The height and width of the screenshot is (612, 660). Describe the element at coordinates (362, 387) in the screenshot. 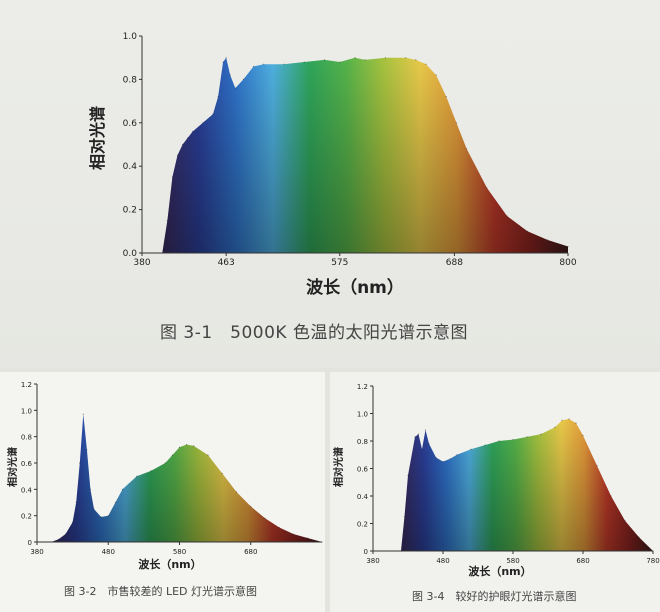

I see `y-tick-label: 1.2` at that location.